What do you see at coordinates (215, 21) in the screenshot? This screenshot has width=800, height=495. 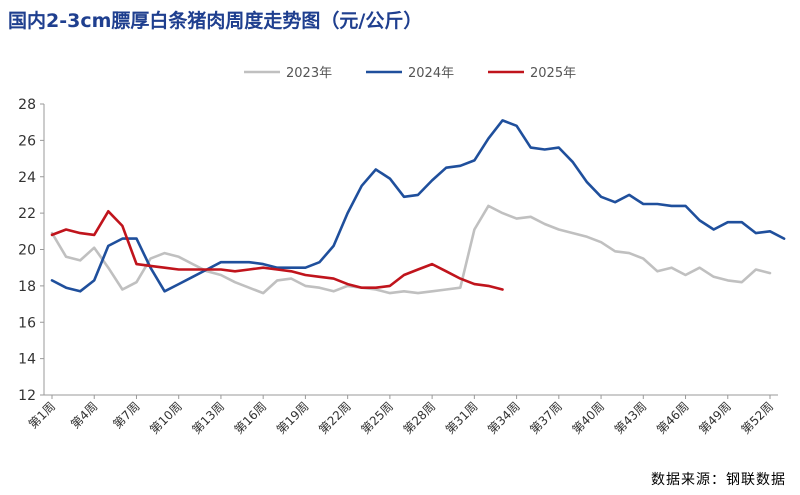 I see `chart-title: 国内2-3cm膘厚白条猪肉周度走势图（元/公斤）` at bounding box center [215, 21].